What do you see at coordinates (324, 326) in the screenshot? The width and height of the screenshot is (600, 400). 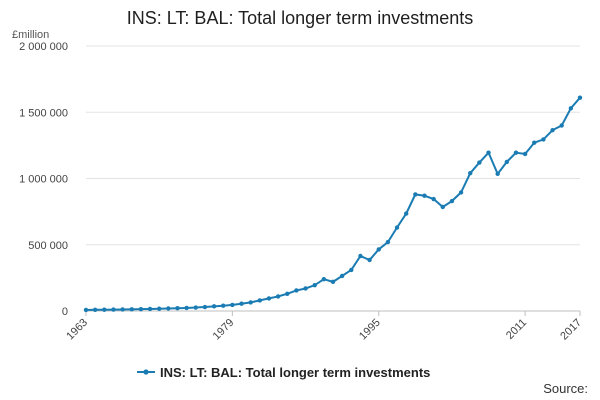 I see `x-axis-ticks: 1963 1979 1995 2011 2017` at bounding box center [324, 326].